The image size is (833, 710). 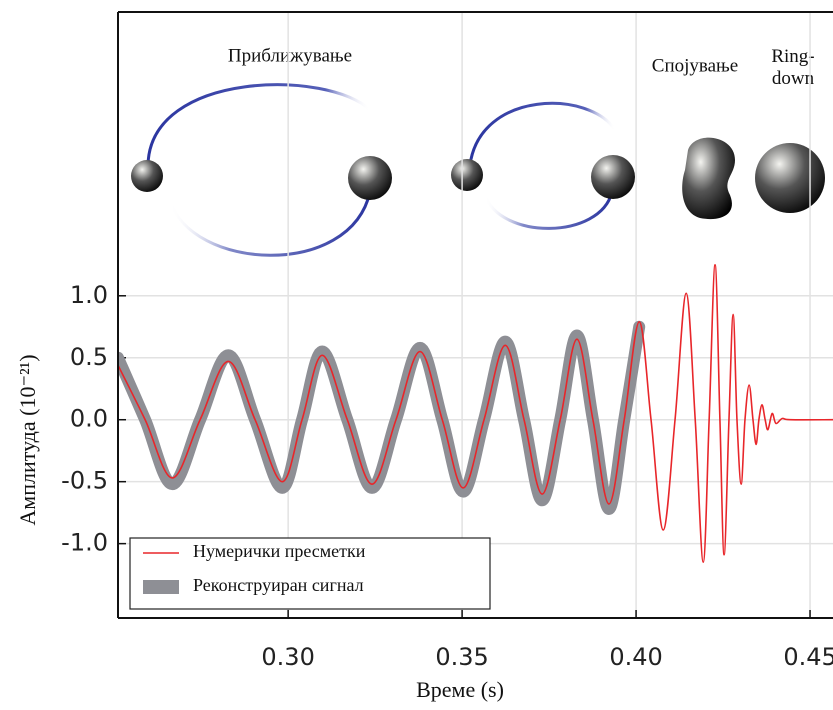 I want to click on legend-swatch, so click(x=161, y=587).